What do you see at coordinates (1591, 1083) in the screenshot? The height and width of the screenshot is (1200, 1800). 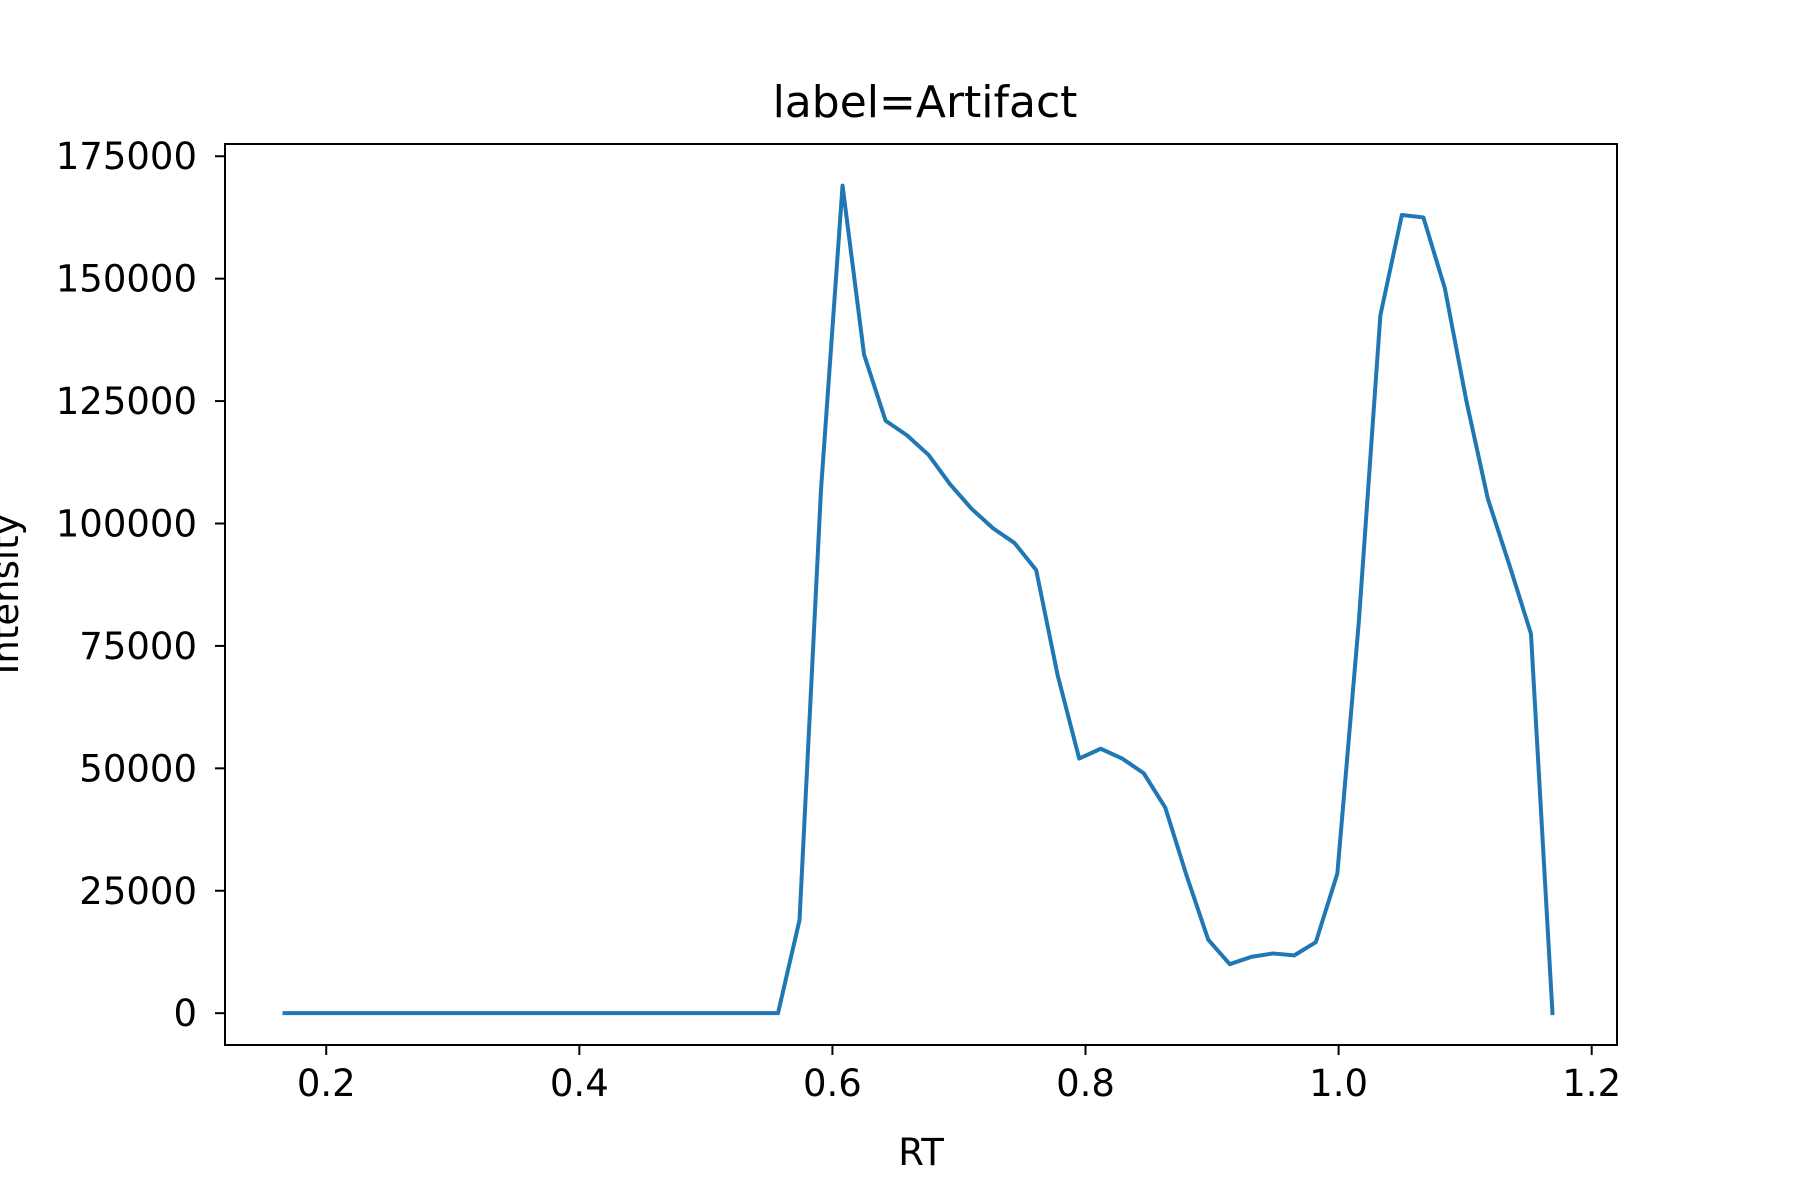 I see `x-tick-label: 1.2` at bounding box center [1591, 1083].